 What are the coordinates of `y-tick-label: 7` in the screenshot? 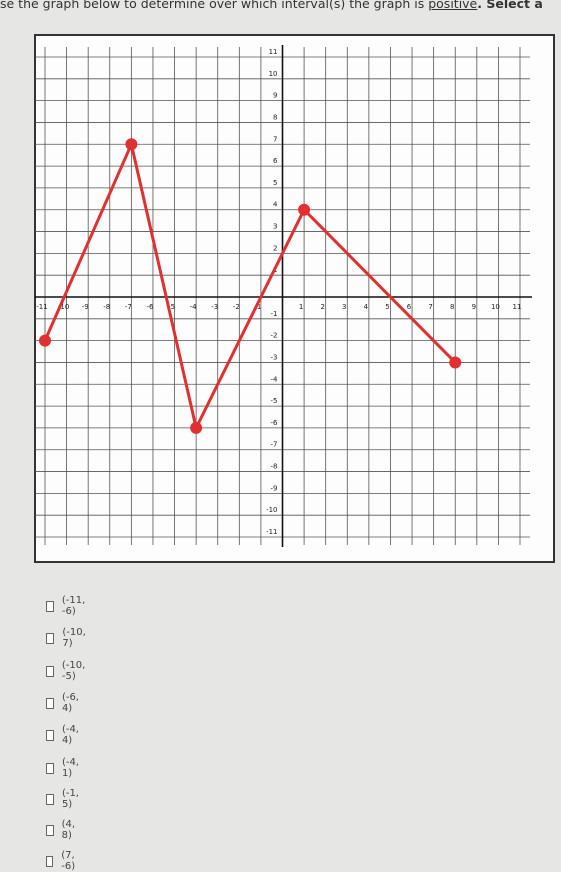 It's located at (275, 139).